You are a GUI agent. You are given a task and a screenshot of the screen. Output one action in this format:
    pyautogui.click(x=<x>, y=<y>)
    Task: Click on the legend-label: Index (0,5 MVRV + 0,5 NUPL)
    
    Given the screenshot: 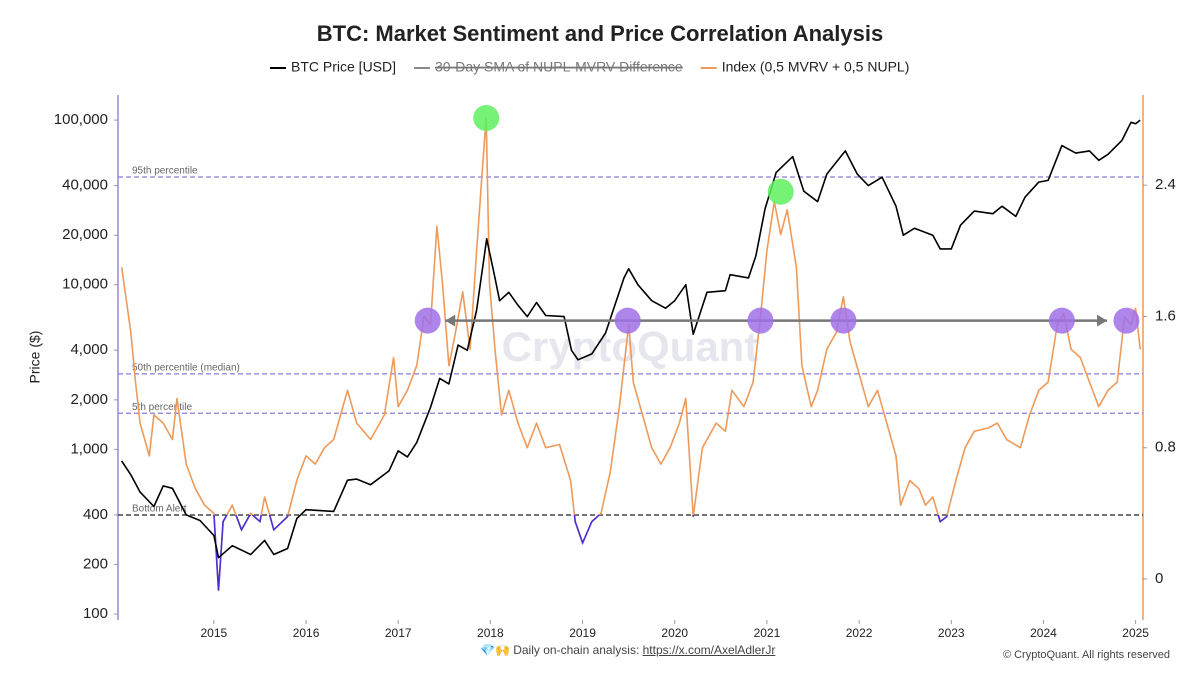 What is the action you would take?
    pyautogui.click(x=816, y=67)
    